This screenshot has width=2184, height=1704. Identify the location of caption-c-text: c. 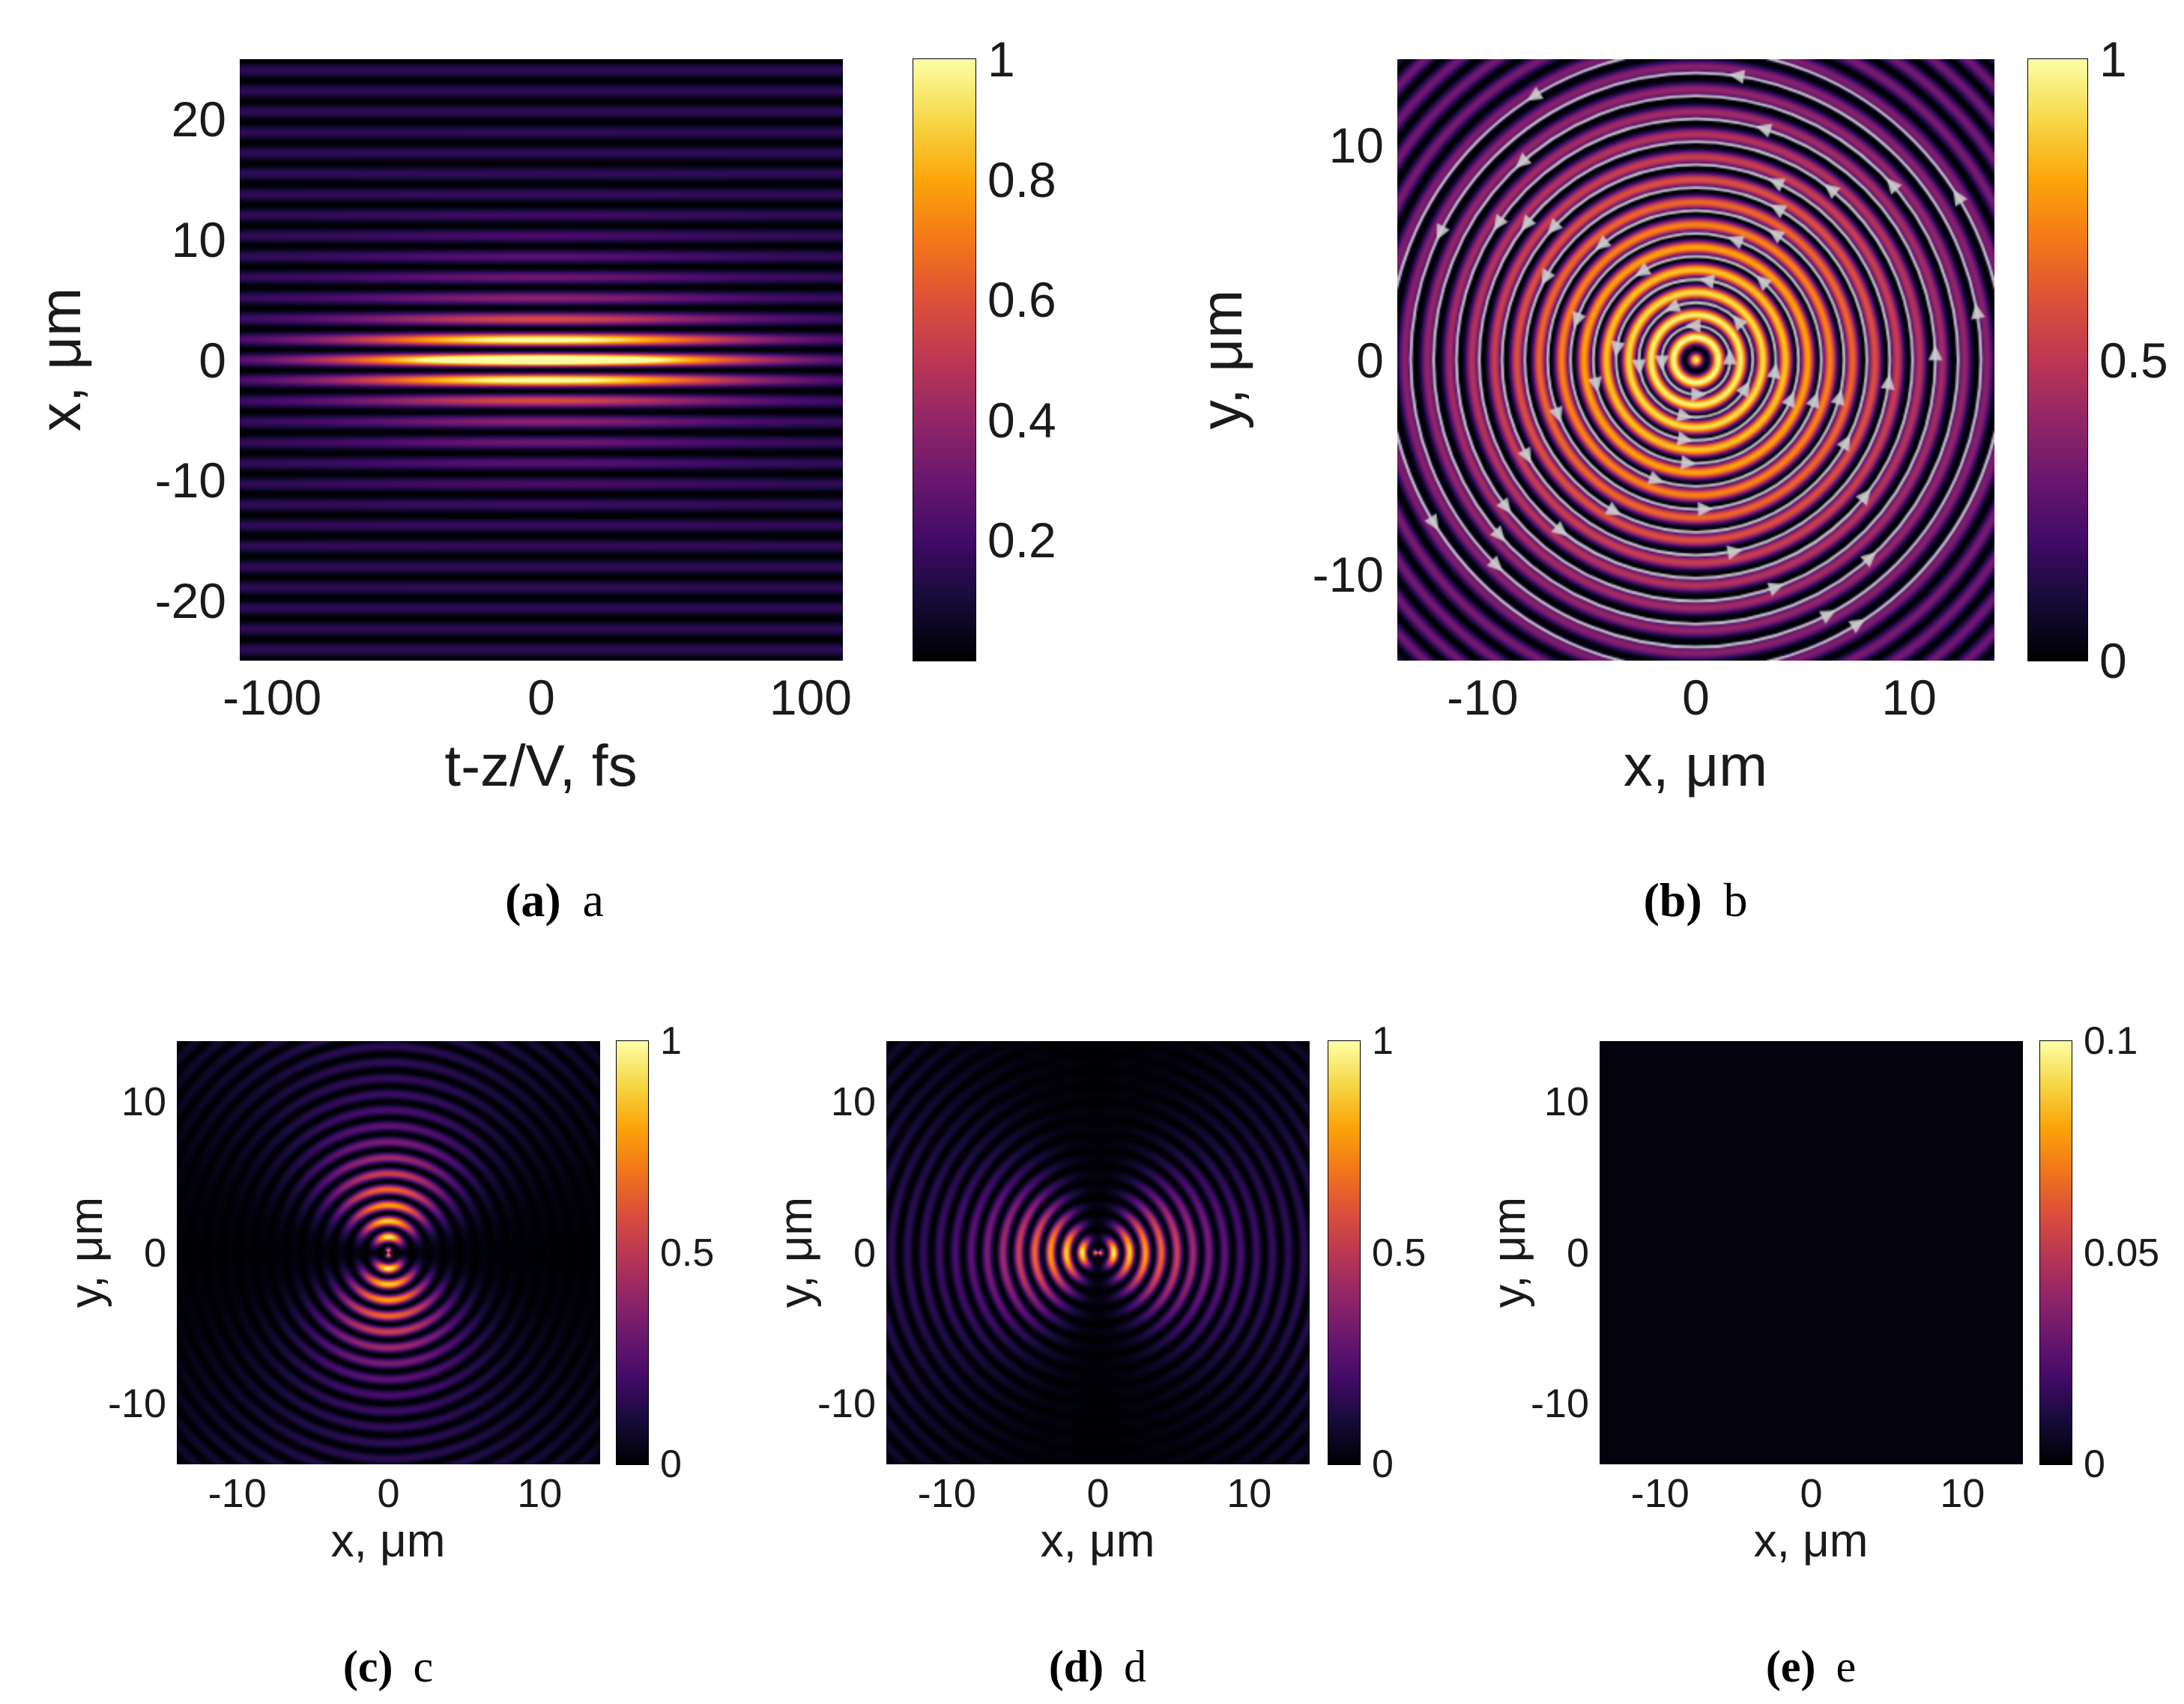
(424, 1667).